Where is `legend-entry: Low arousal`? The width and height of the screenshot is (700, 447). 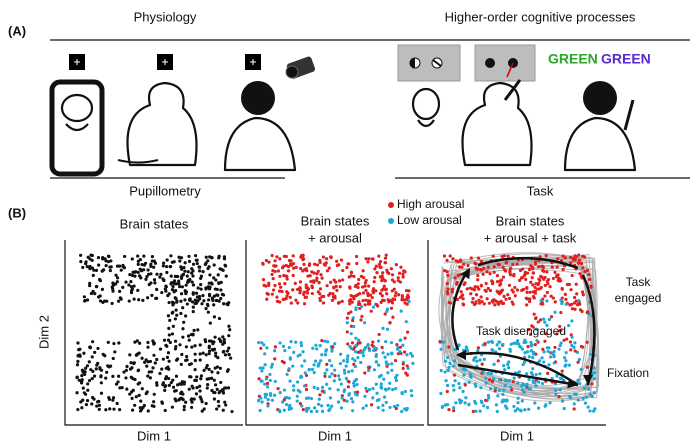 legend-entry: Low arousal is located at coordinates (429, 220).